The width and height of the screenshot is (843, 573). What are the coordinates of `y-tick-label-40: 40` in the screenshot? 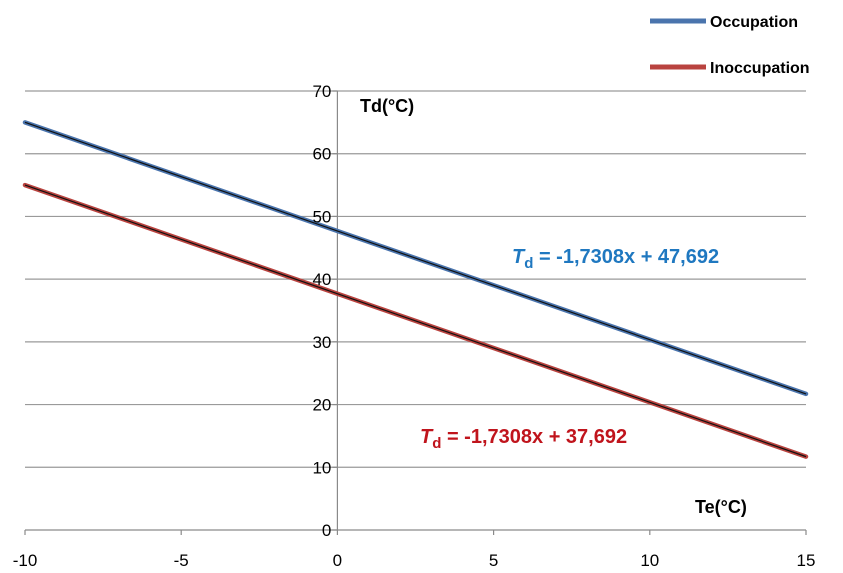 It's located at (321, 279).